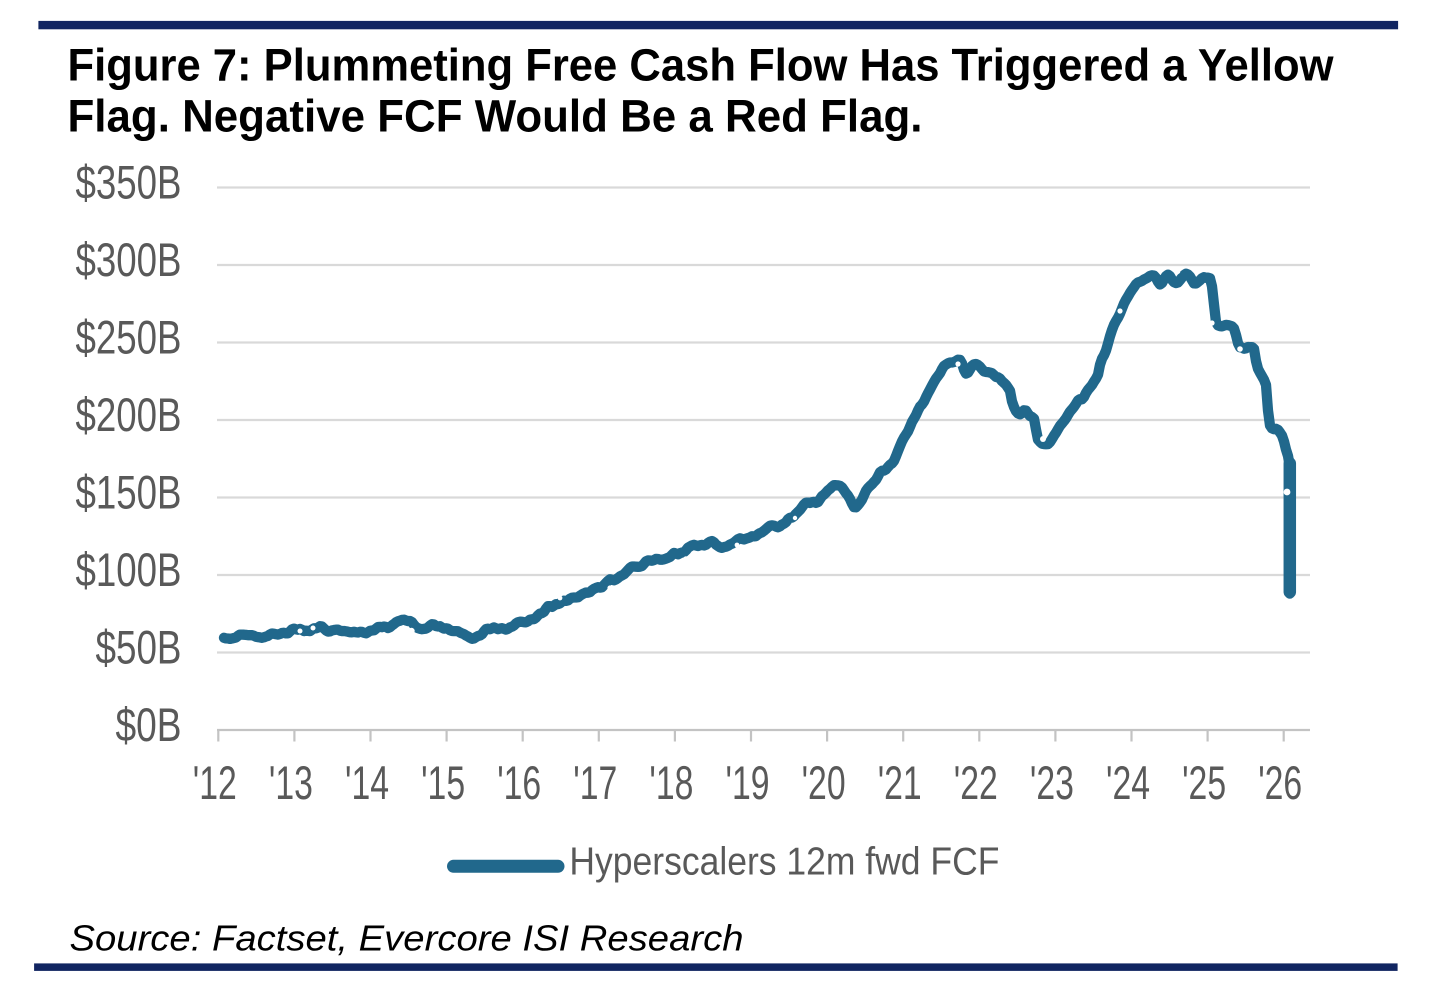 The width and height of the screenshot is (1439, 1004). I want to click on svg-text: '19, so click(748, 782).